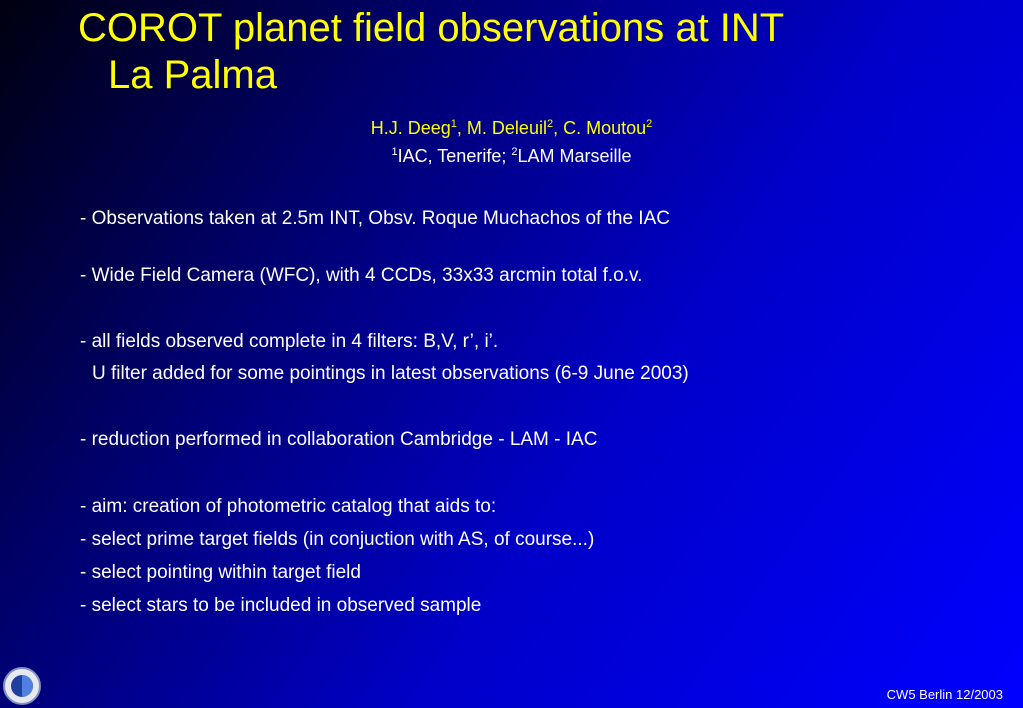  I want to click on author-name: C. Moutou, so click(605, 128).